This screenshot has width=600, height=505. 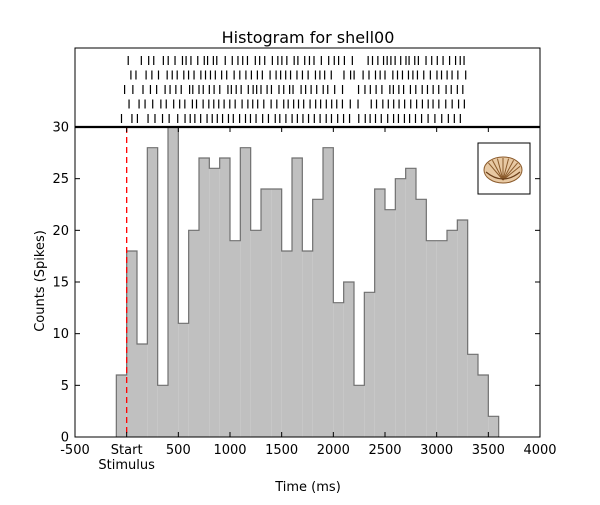 What do you see at coordinates (308, 37) in the screenshot?
I see `chart-title: Histogram for shell00` at bounding box center [308, 37].